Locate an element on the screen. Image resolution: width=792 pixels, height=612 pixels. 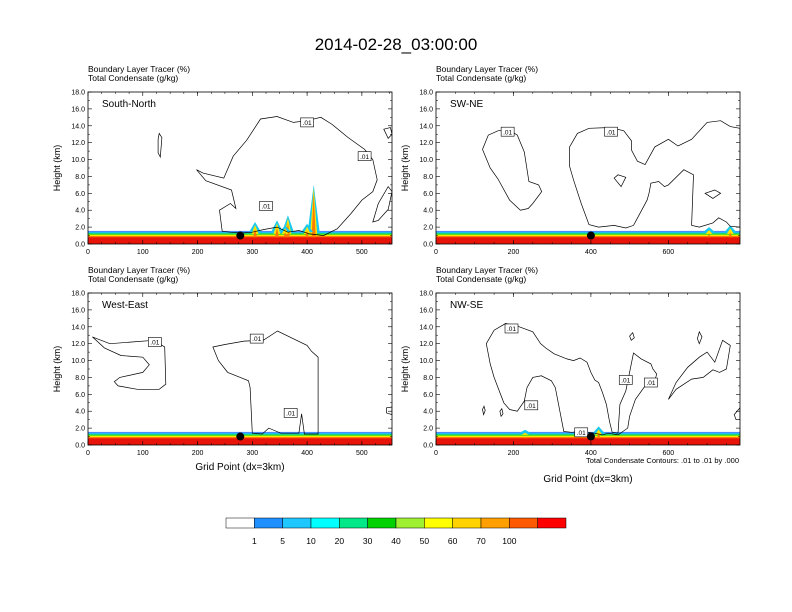
colorbar-label: 70 is located at coordinates (481, 541).